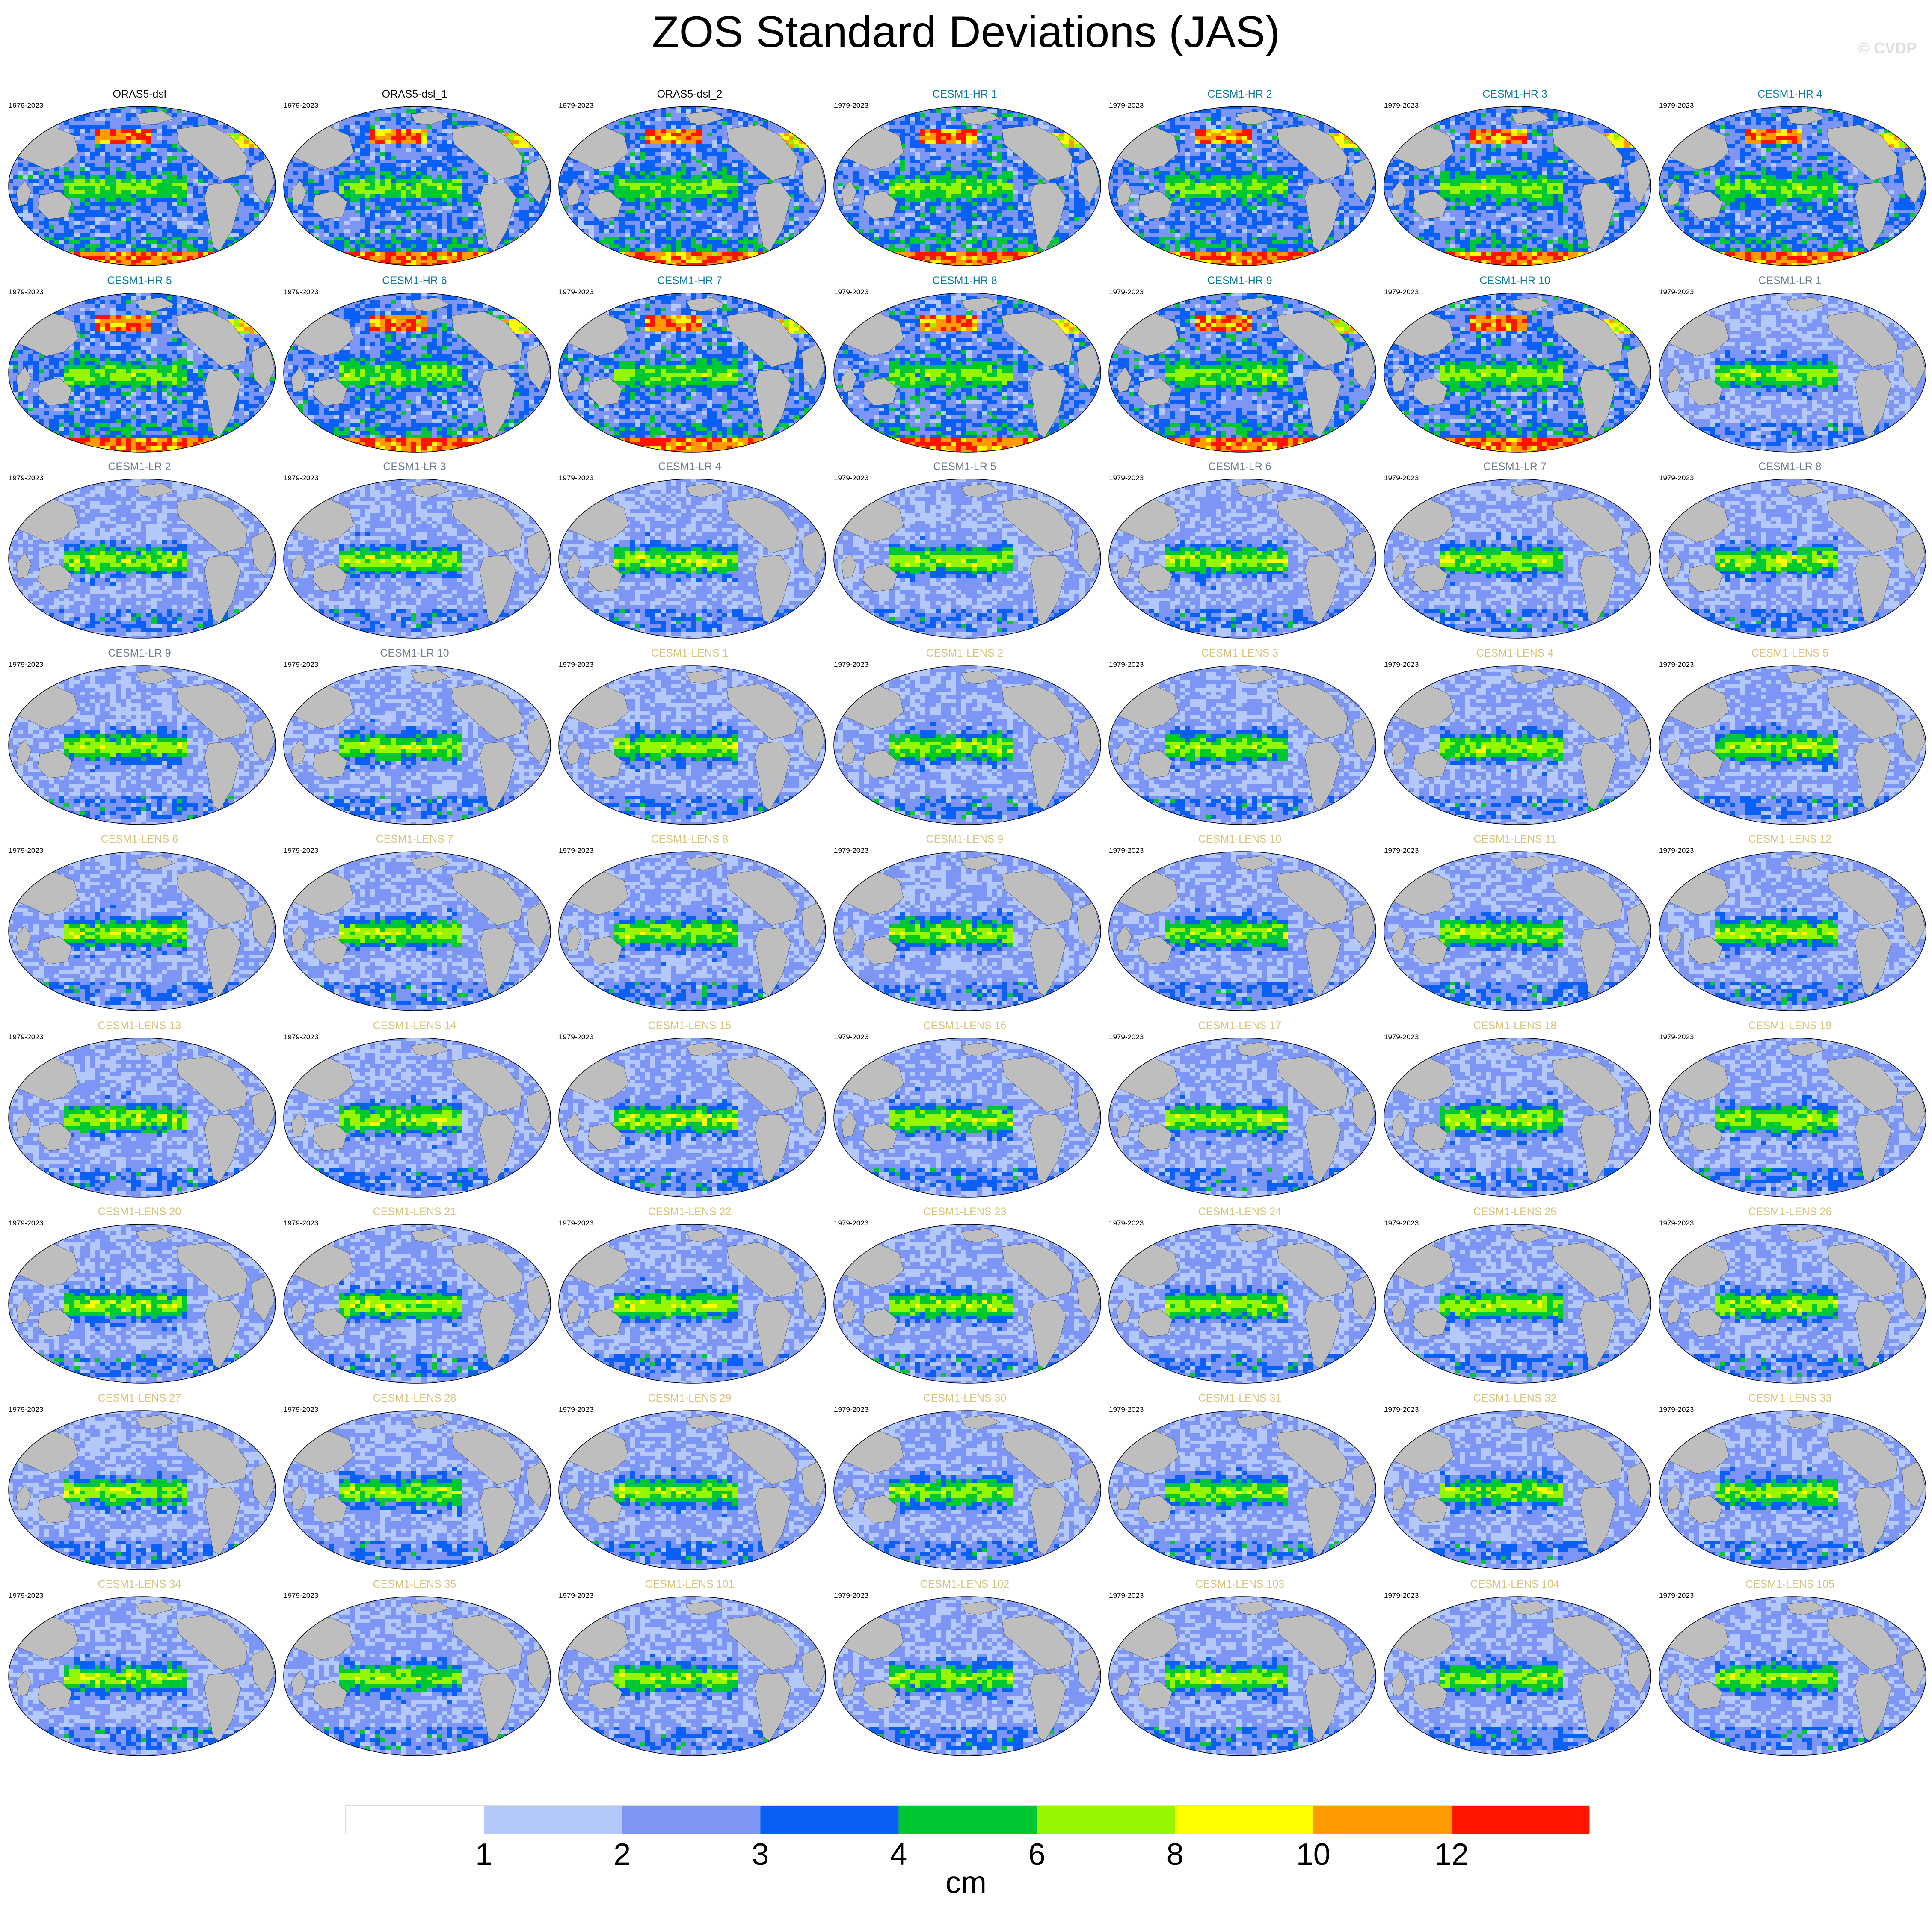 Image resolution: width=1932 pixels, height=1905 pixels. What do you see at coordinates (139, 280) in the screenshot?
I see `panel-title: CESM1-HR 5` at bounding box center [139, 280].